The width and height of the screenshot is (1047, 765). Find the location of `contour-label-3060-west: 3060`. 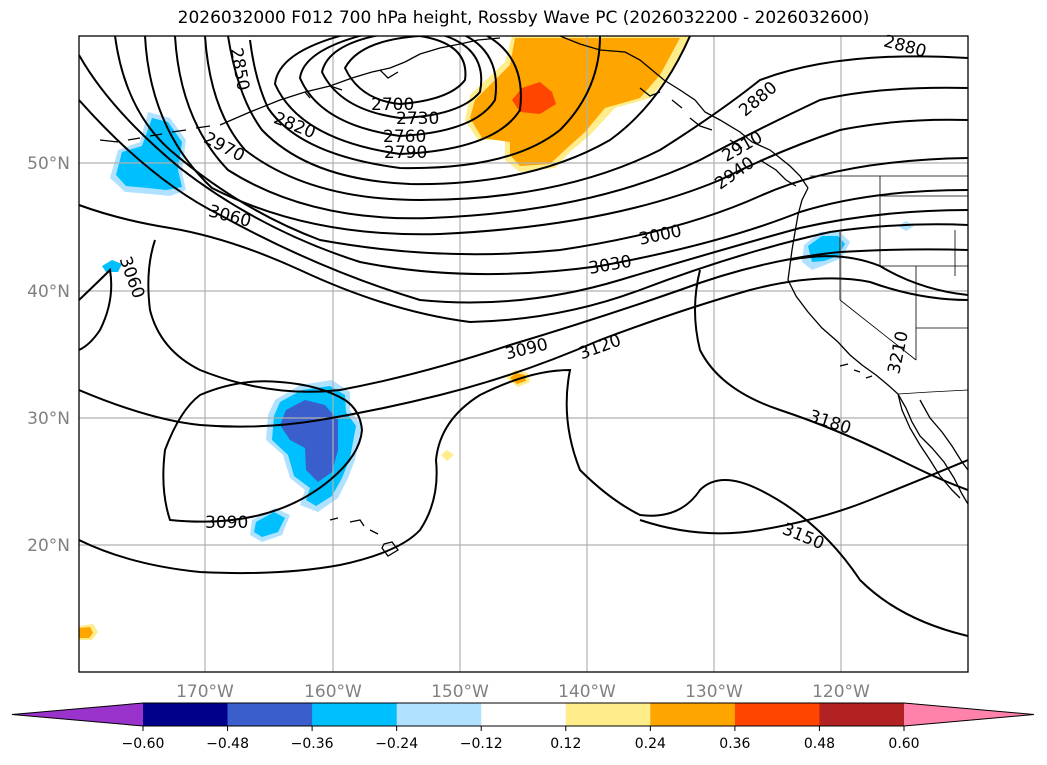

contour-label-3060-west: 3060 is located at coordinates (132, 277).